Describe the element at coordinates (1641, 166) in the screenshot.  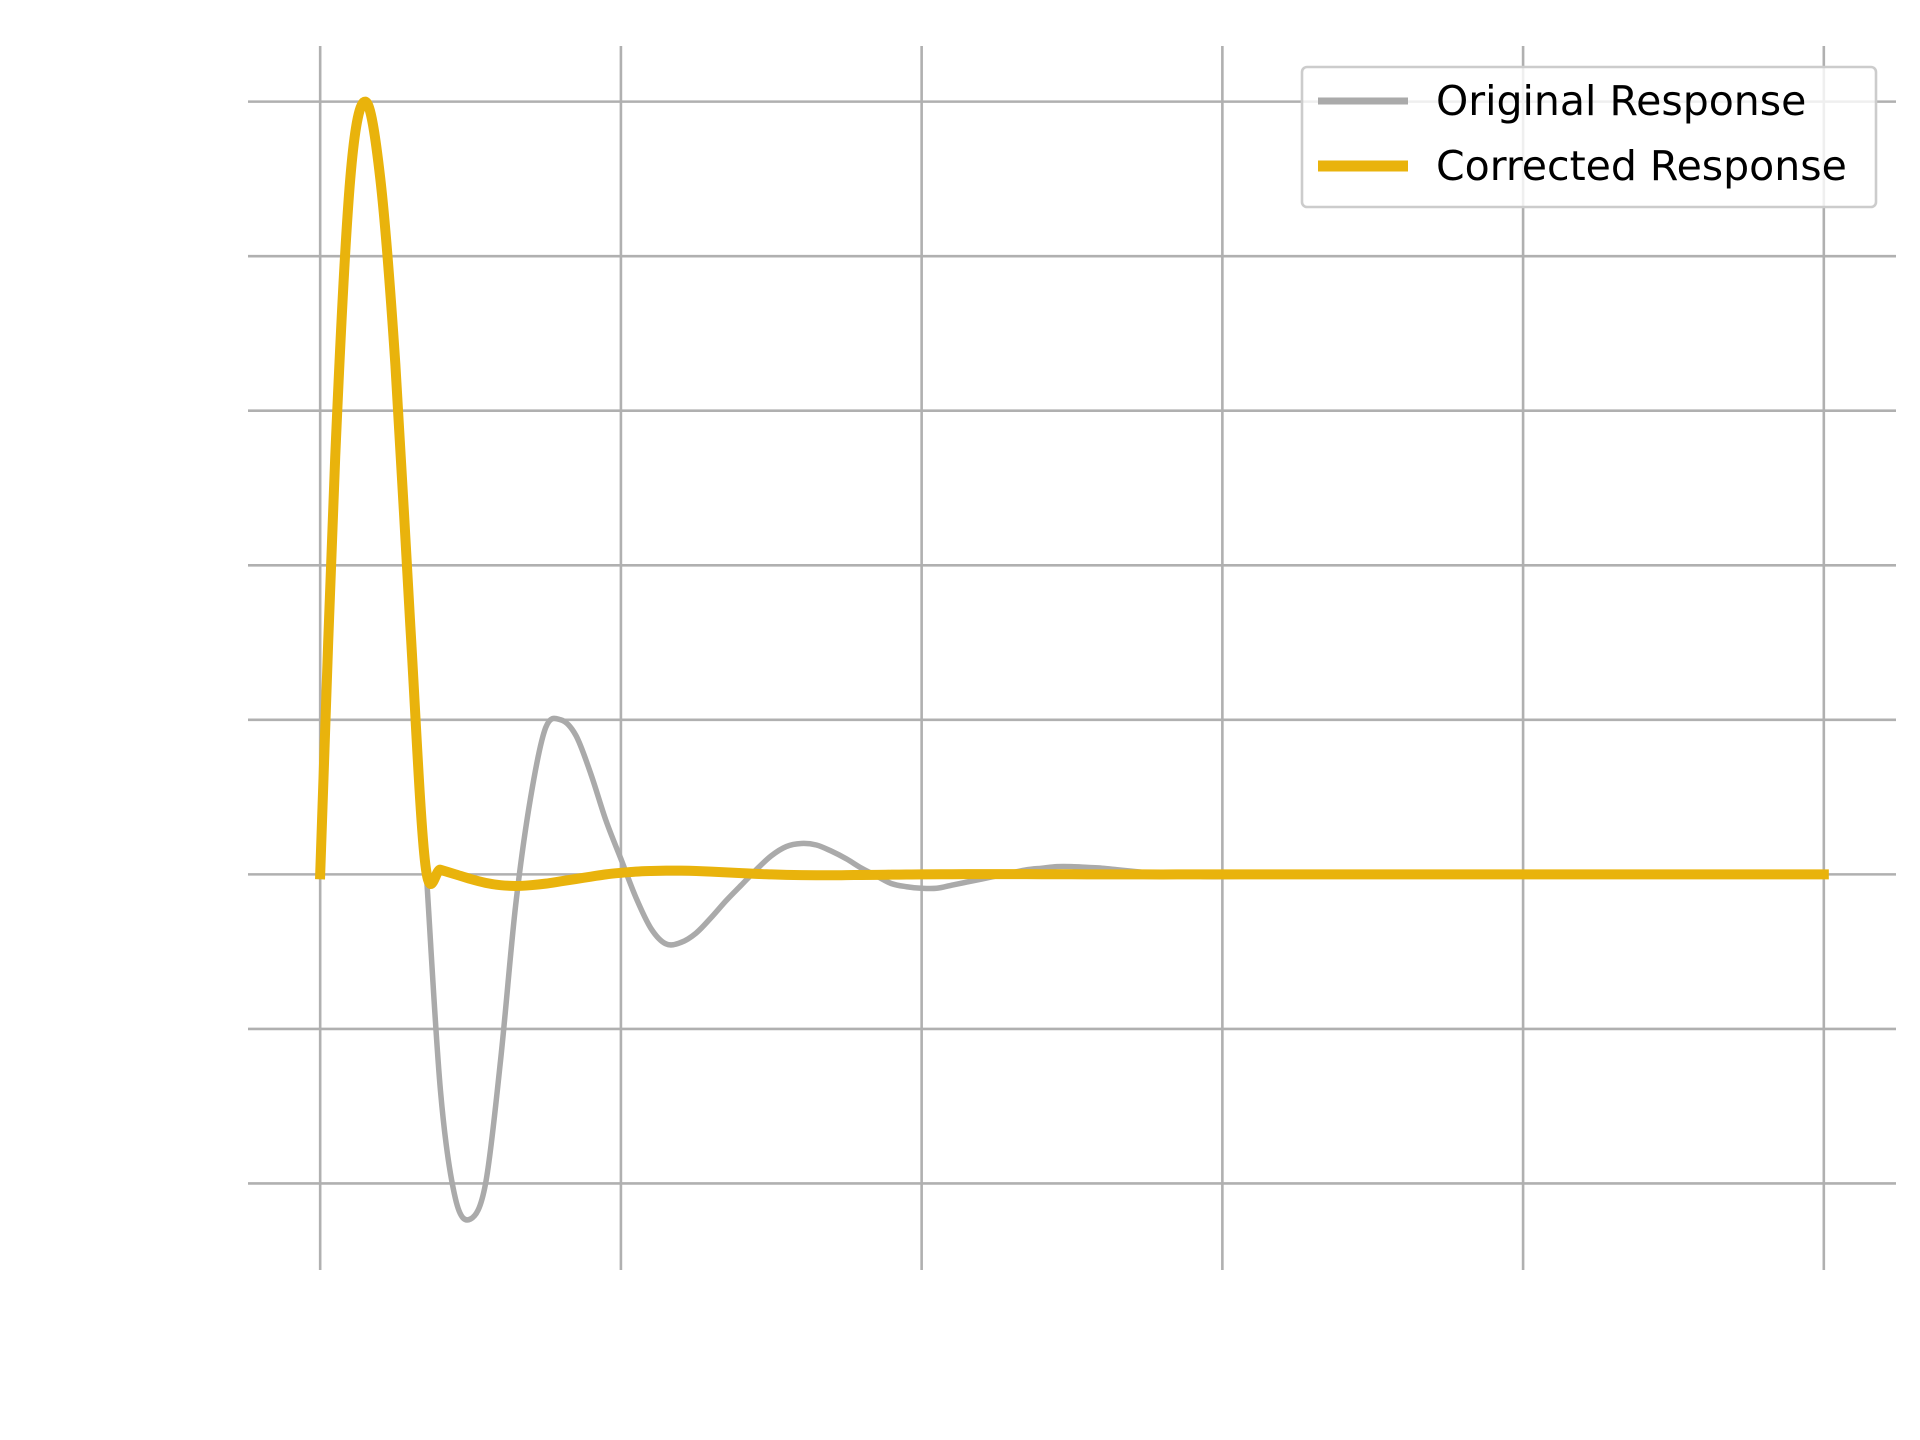
I see `legend-label-corrected: Corrected Response` at that location.